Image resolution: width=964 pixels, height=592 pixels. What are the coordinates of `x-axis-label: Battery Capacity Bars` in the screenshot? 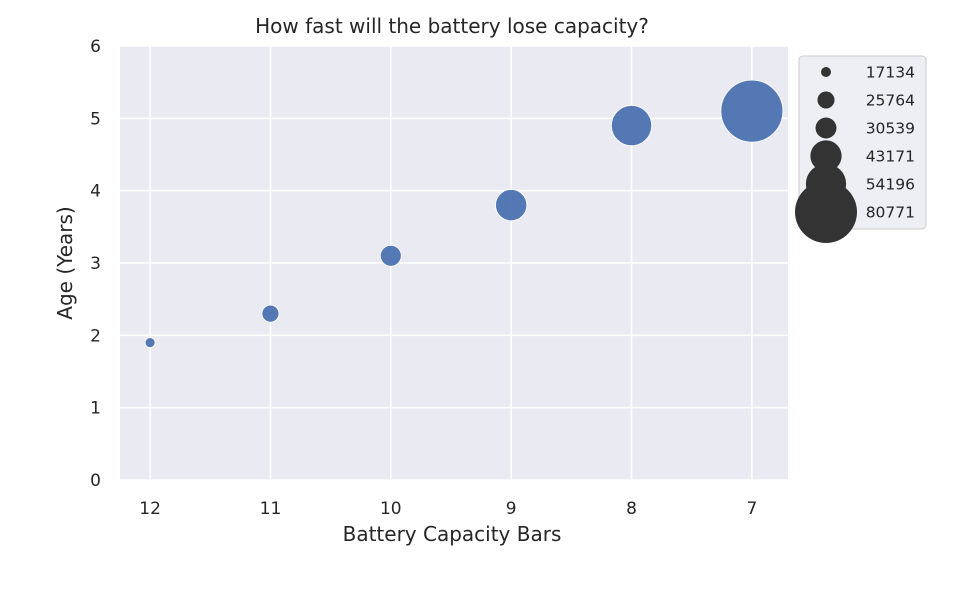 It's located at (452, 534).